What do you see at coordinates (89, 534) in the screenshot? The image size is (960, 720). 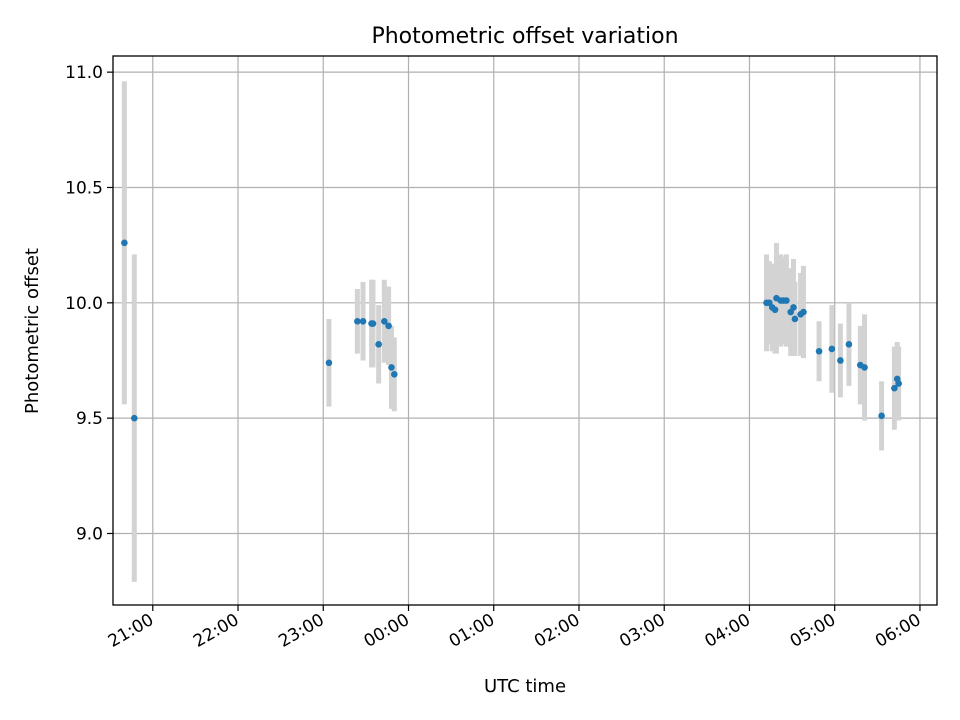 I see `y-tick-label: 9.0` at bounding box center [89, 534].